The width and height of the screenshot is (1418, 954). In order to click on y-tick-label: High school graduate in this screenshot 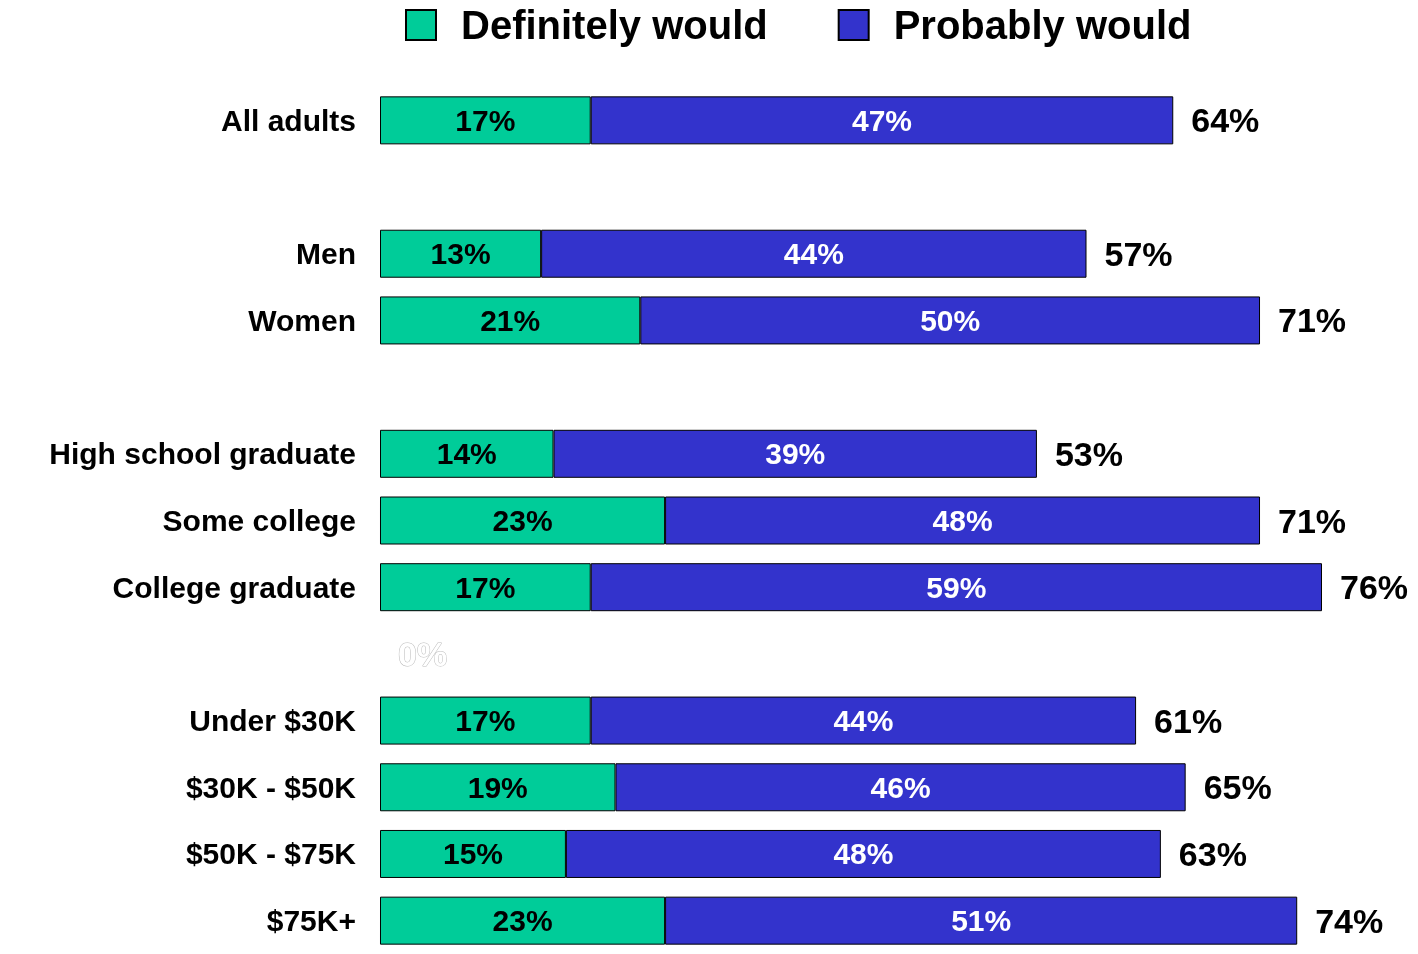, I will do `click(202, 454)`.